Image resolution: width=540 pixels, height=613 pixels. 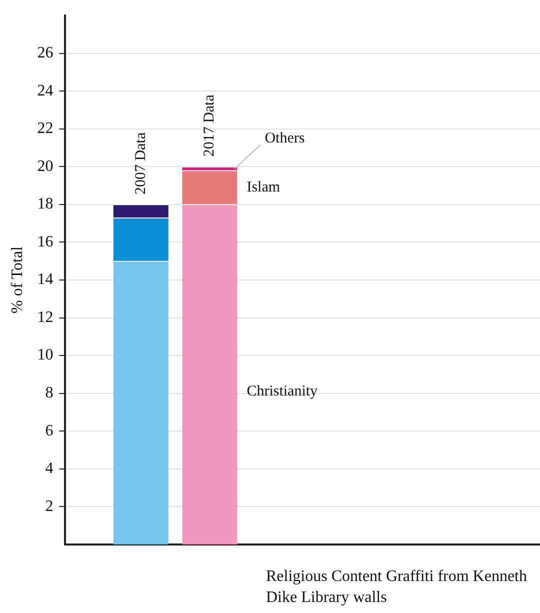 I want to click on y-tick-label: 8, so click(x=49, y=393).